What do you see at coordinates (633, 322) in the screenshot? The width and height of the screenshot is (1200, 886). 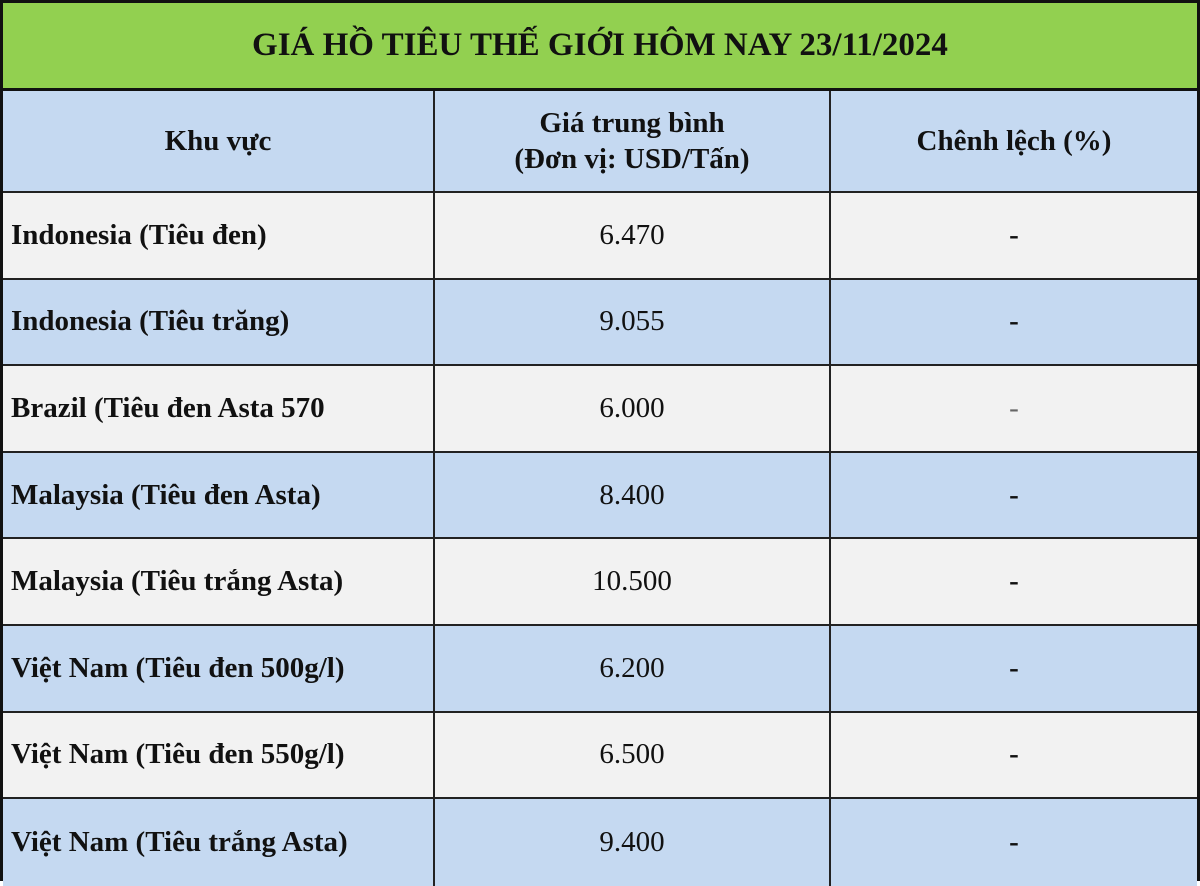 I see `price-cell: 9.055` at bounding box center [633, 322].